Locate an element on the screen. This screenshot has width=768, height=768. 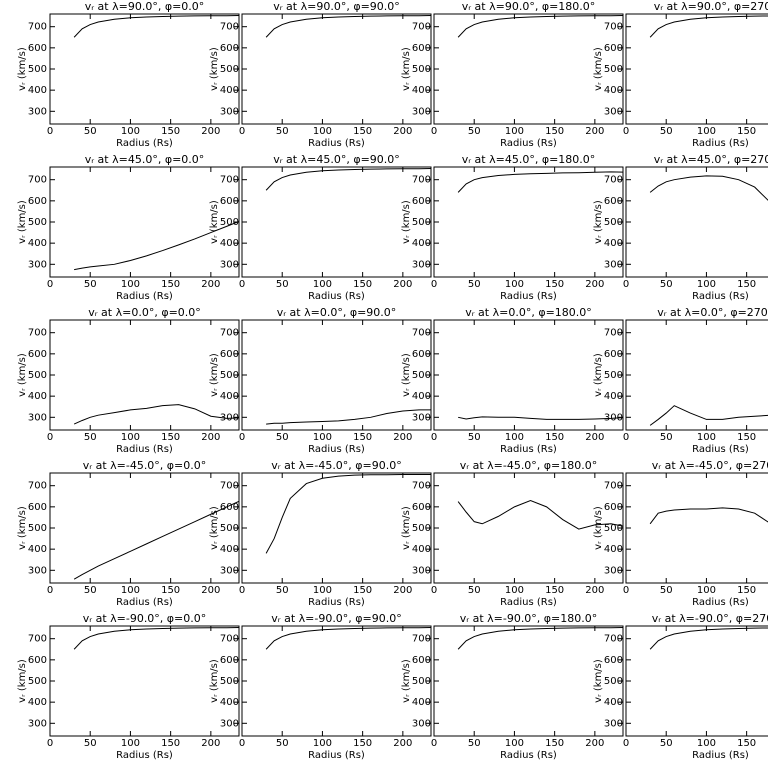
chart-title: vᵣ at λ=0.0°, φ=0.0° is located at coordinates (144, 312).